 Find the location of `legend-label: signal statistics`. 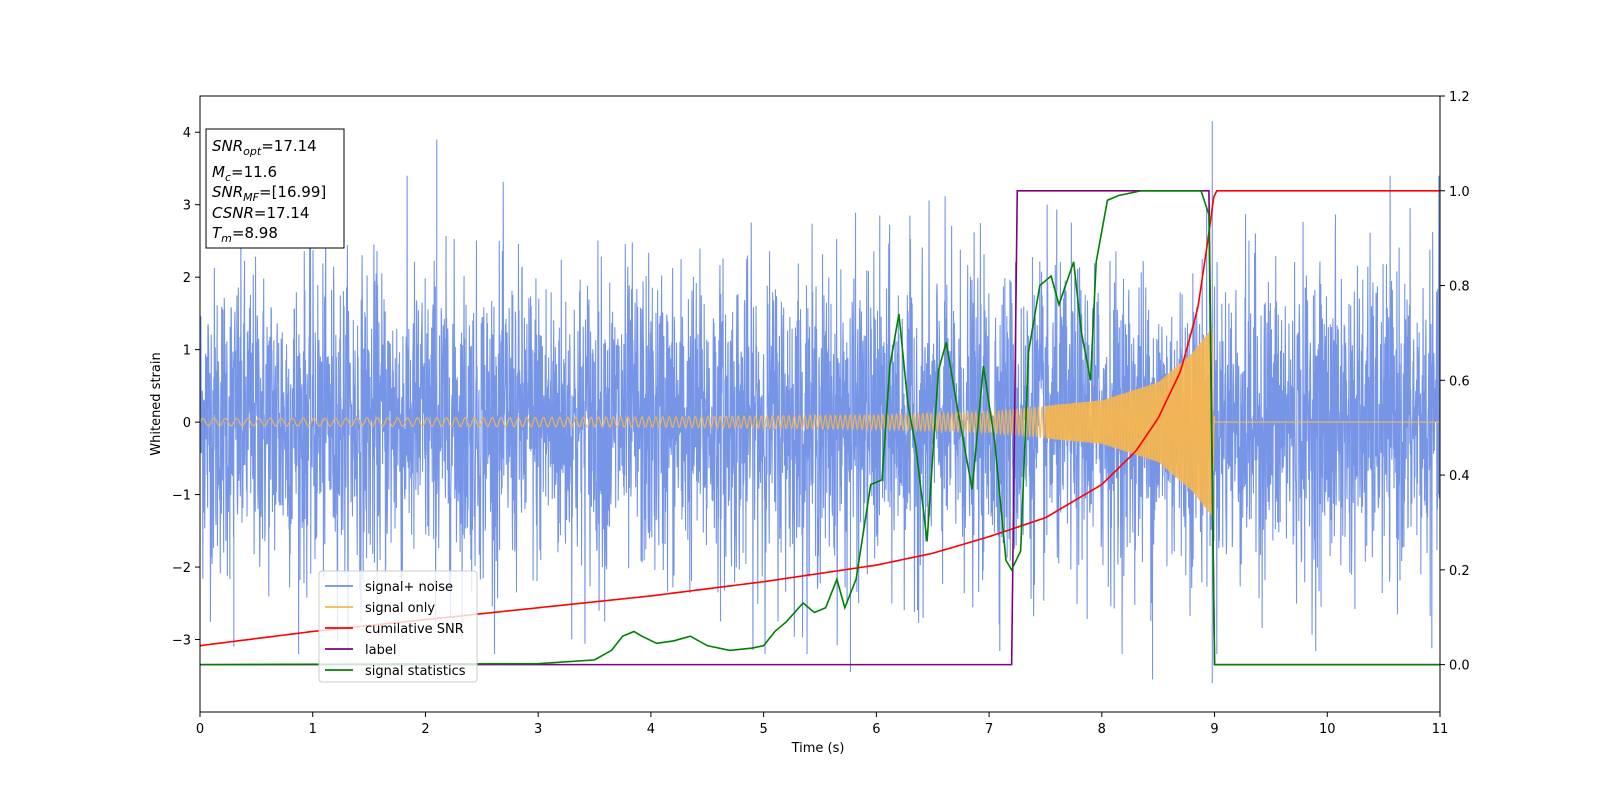

legend-label: signal statistics is located at coordinates (415, 671).